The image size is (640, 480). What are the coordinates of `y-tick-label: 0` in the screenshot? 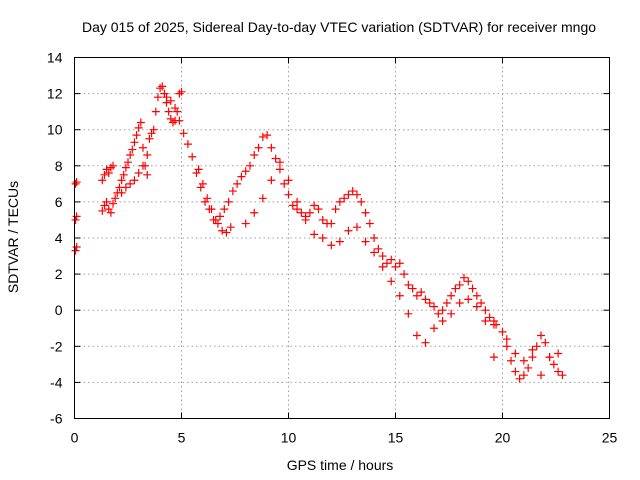 It's located at (59, 310).